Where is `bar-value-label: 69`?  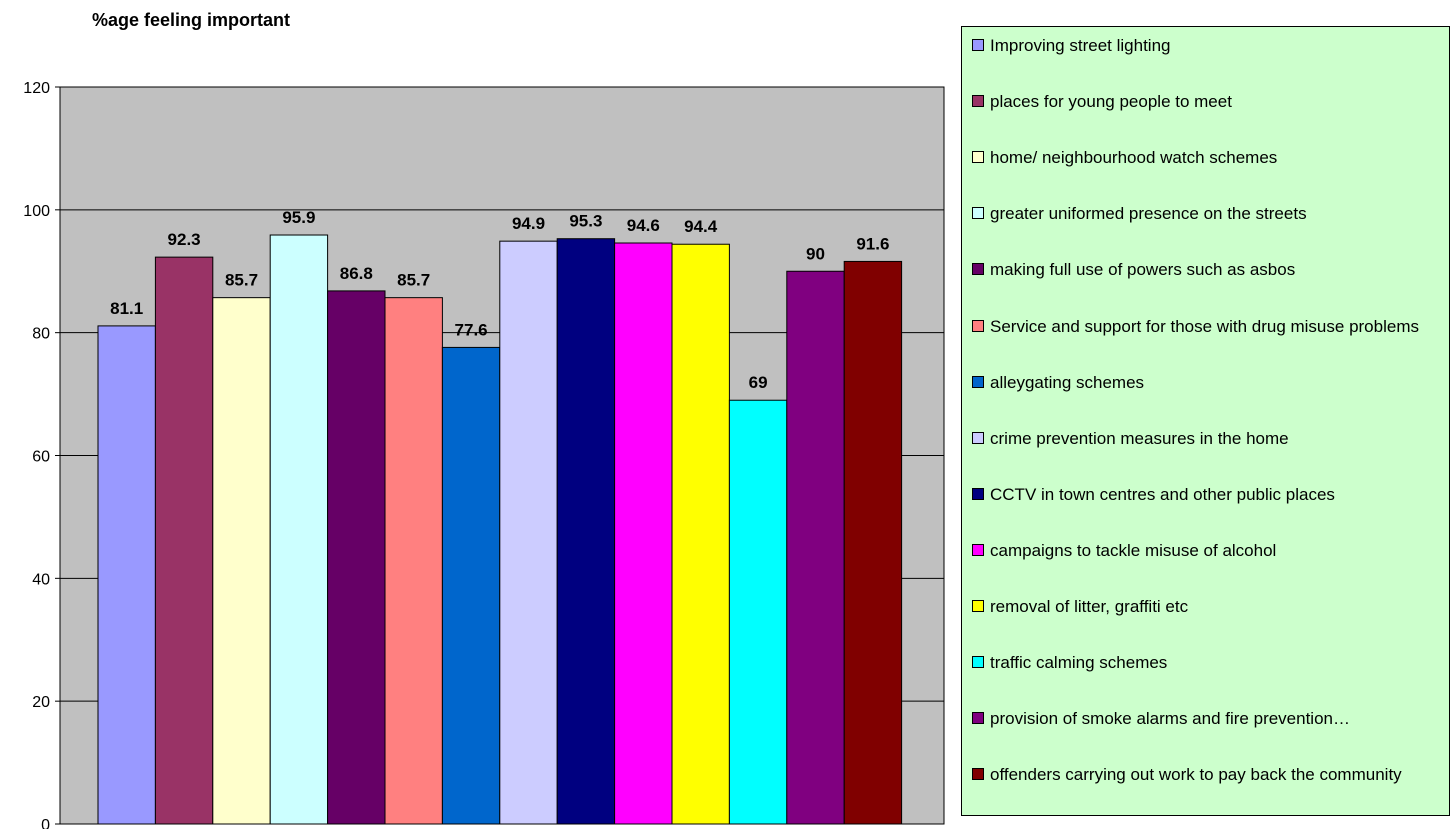
bar-value-label: 69 is located at coordinates (758, 382).